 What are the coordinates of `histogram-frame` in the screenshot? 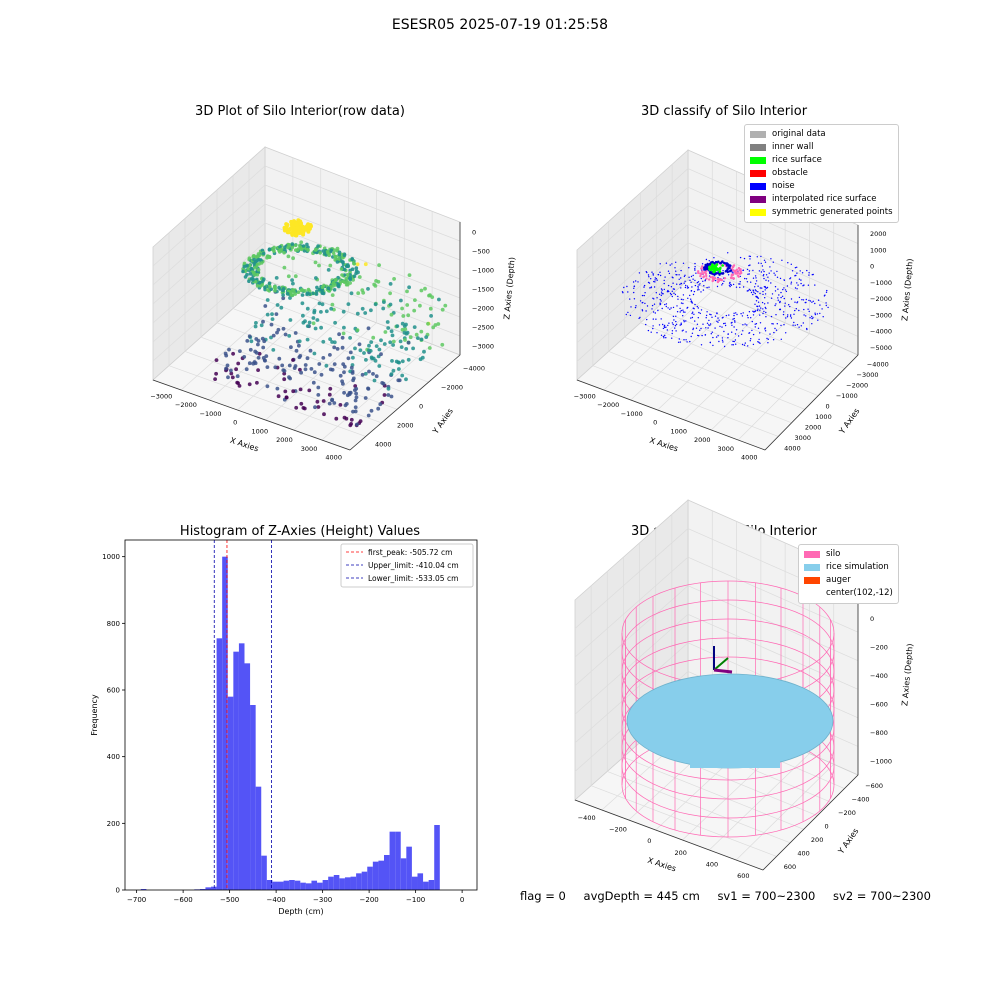 It's located at (301, 715).